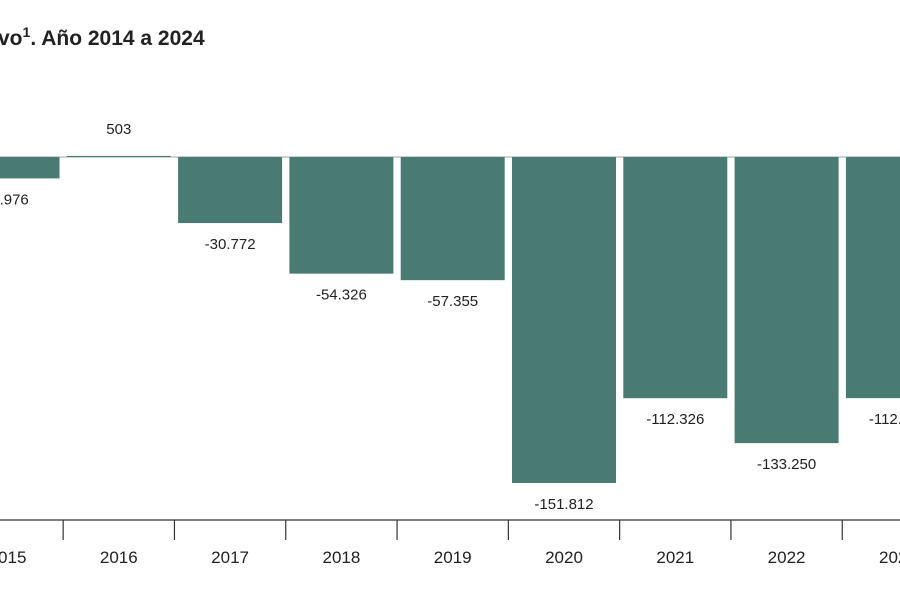 This screenshot has height=600, width=900. What do you see at coordinates (453, 557) in the screenshot?
I see `x-tick-label: 2019` at bounding box center [453, 557].